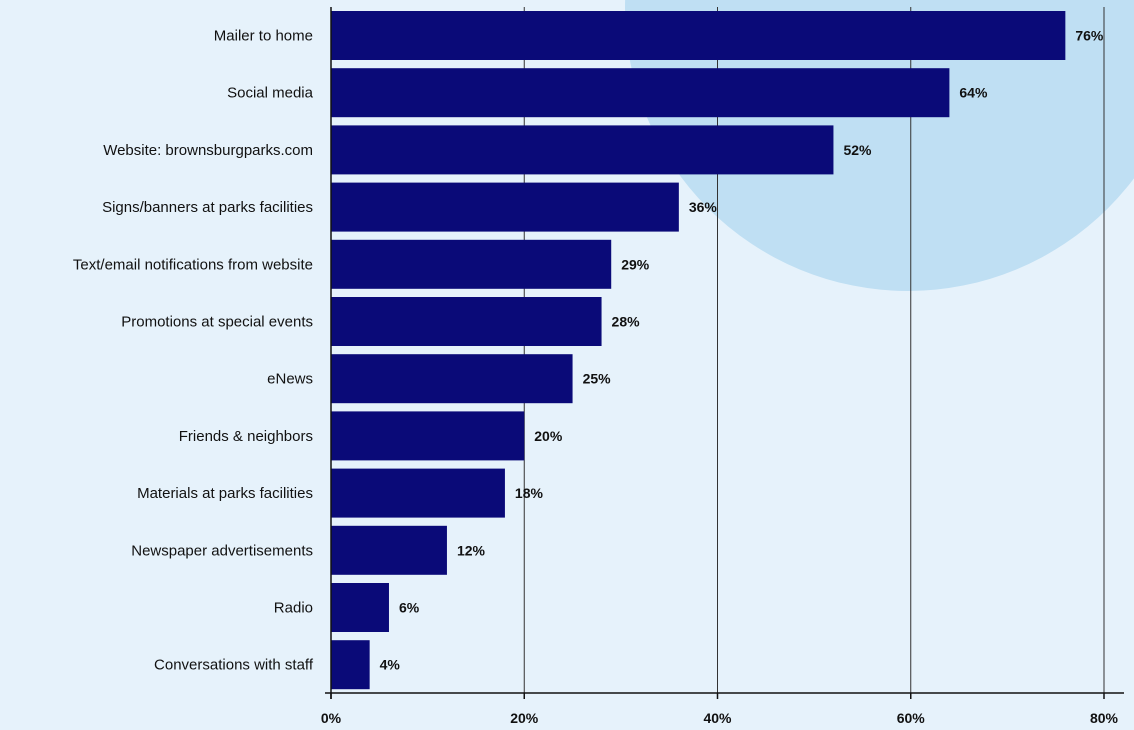  What do you see at coordinates (270, 93) in the screenshot?
I see `category-label: Social media` at bounding box center [270, 93].